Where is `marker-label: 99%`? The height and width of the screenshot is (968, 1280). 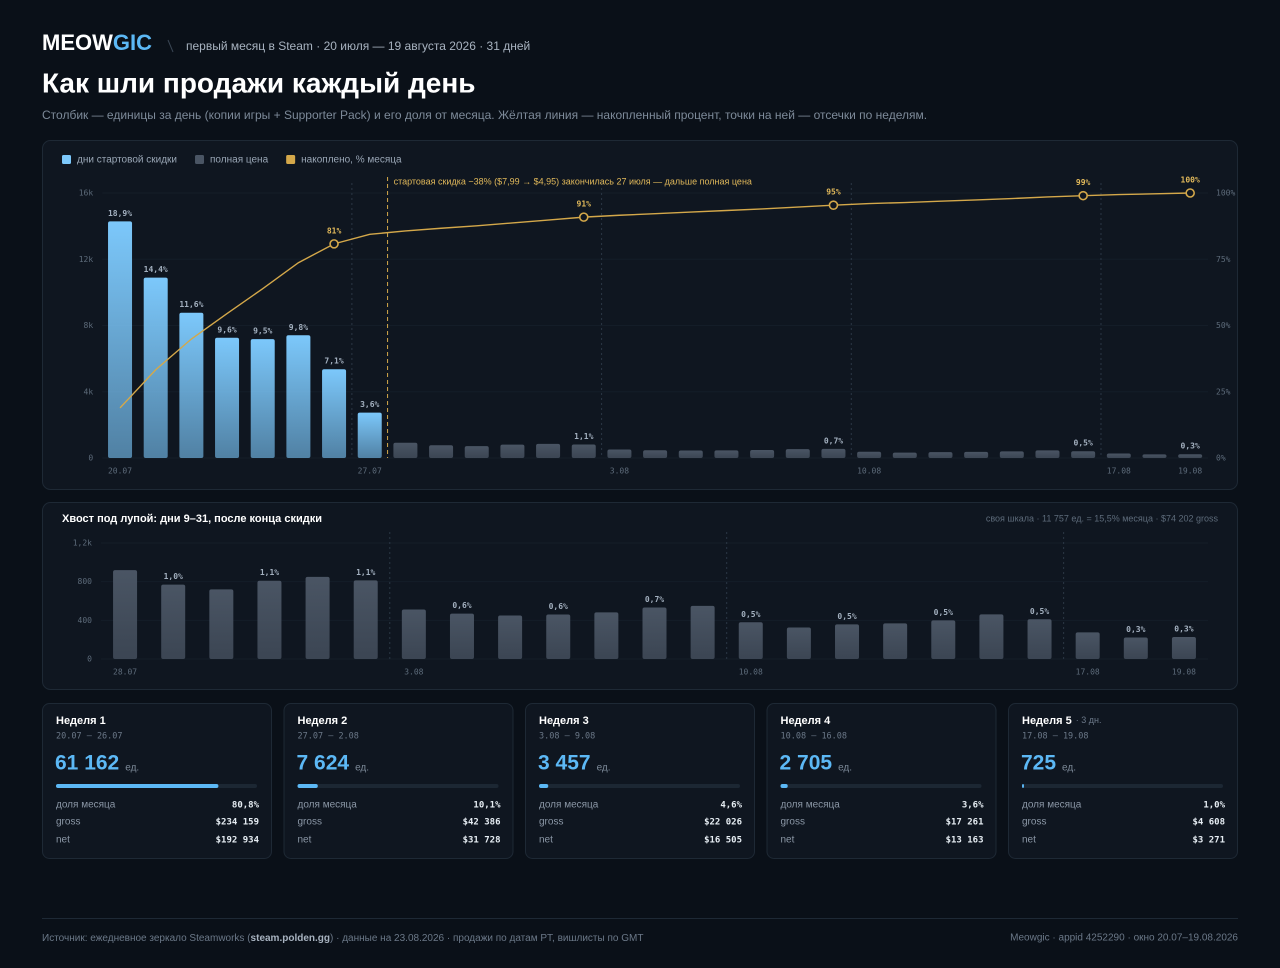
marker-label: 99% is located at coordinates (1083, 182).